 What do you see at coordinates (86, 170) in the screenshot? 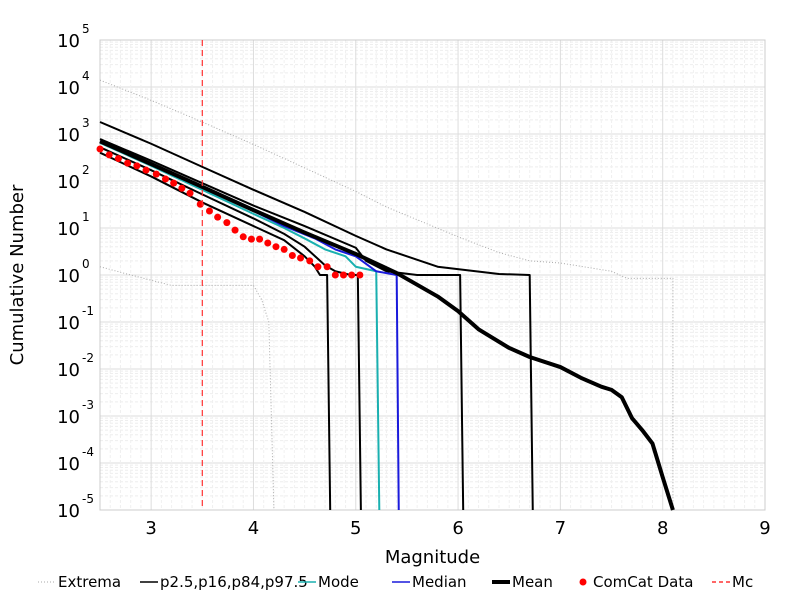
I see `y-tick-exponent: 2` at bounding box center [86, 170].